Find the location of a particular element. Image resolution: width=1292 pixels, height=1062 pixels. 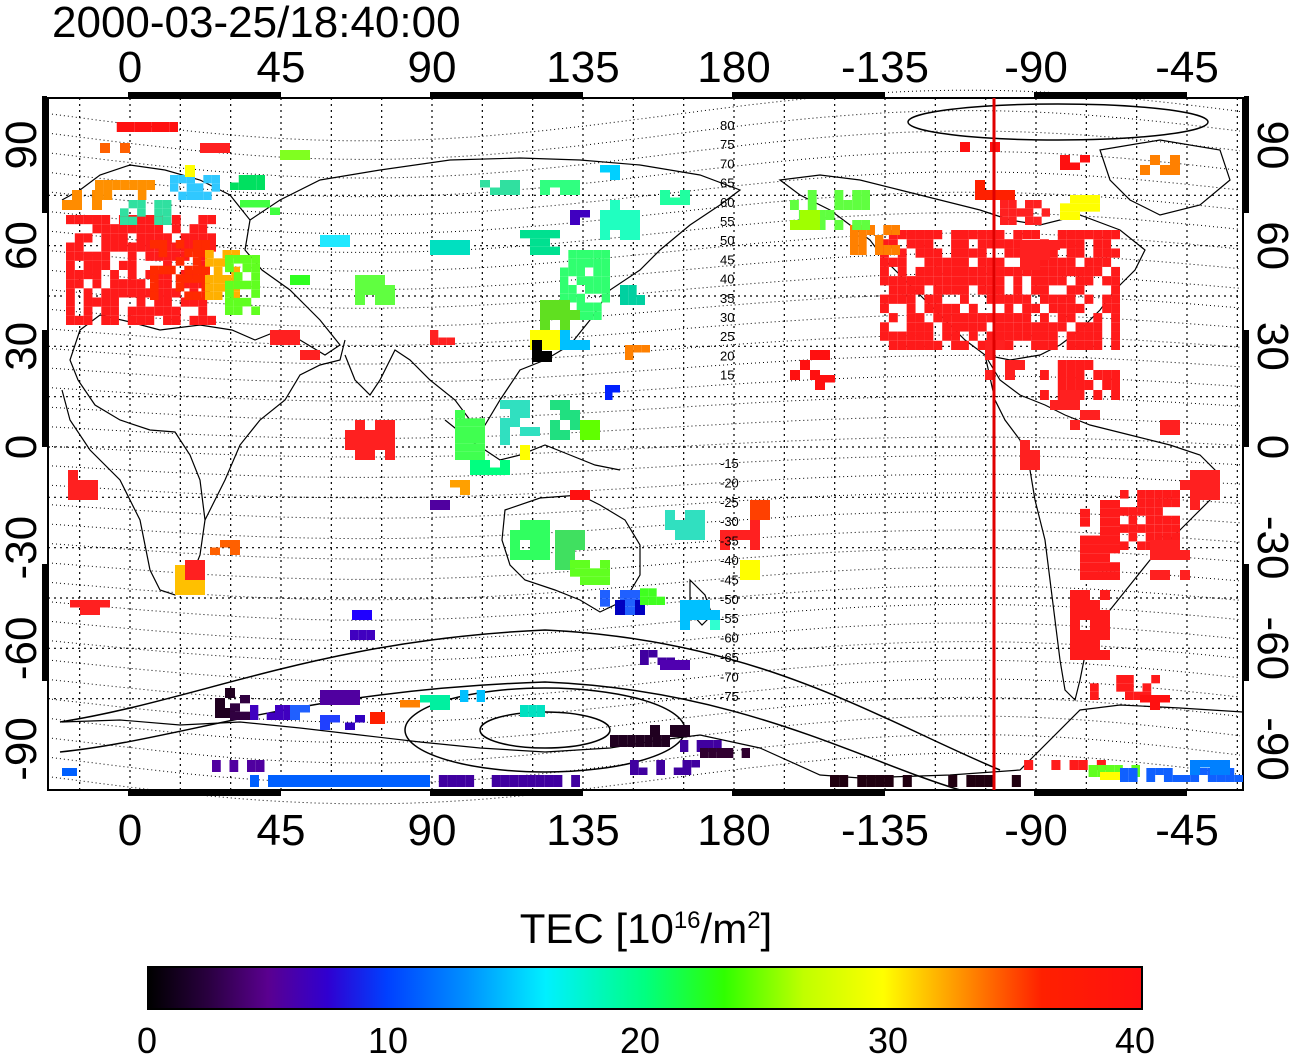

lat-tick-left: 60 is located at coordinates (23, 245).